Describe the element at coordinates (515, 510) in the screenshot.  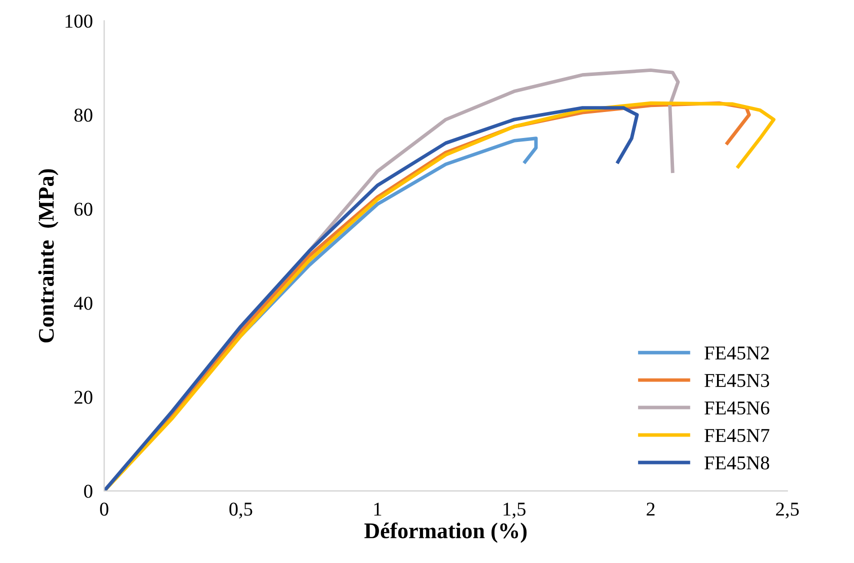
I see `x-tick-label: 1,5` at that location.